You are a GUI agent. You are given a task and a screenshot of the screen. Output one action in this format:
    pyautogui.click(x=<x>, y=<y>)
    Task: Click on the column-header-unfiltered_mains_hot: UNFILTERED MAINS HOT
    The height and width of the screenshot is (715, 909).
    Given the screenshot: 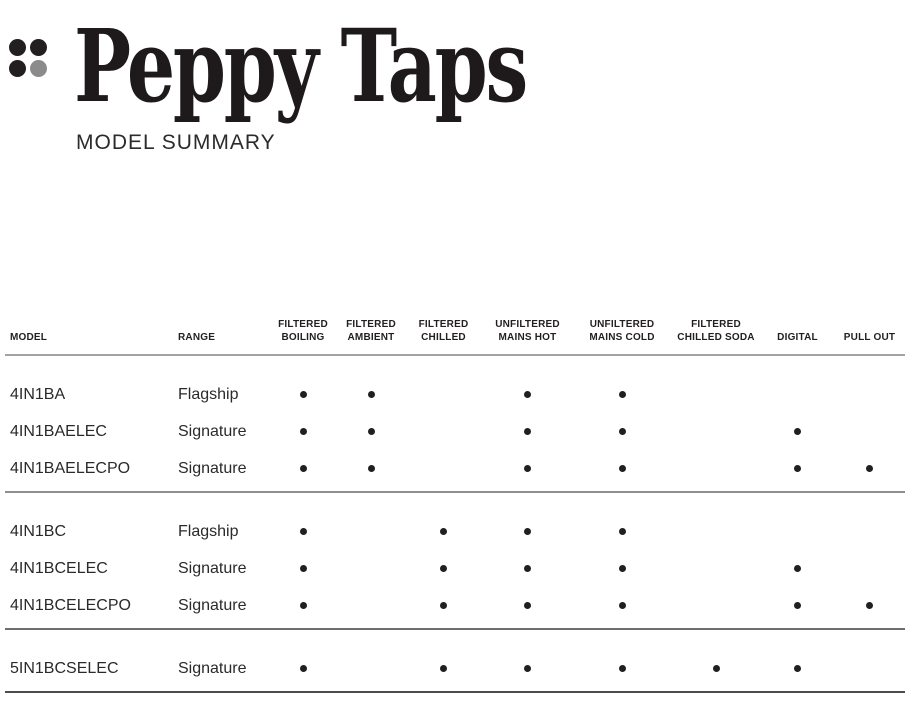 What is the action you would take?
    pyautogui.click(x=527, y=331)
    